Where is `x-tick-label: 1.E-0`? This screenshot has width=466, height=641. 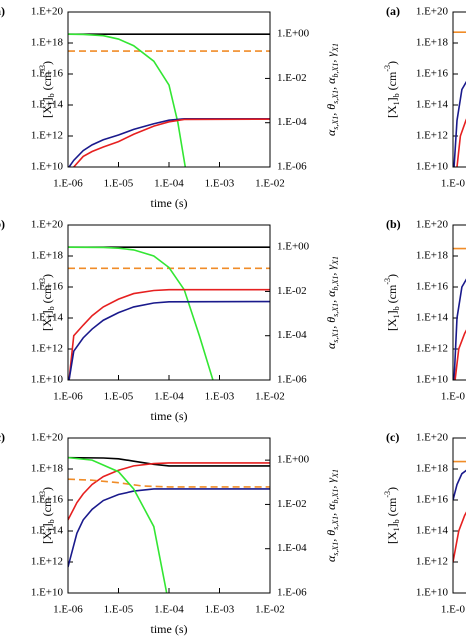
x-tick-label: 1.E-0 is located at coordinates (453, 397).